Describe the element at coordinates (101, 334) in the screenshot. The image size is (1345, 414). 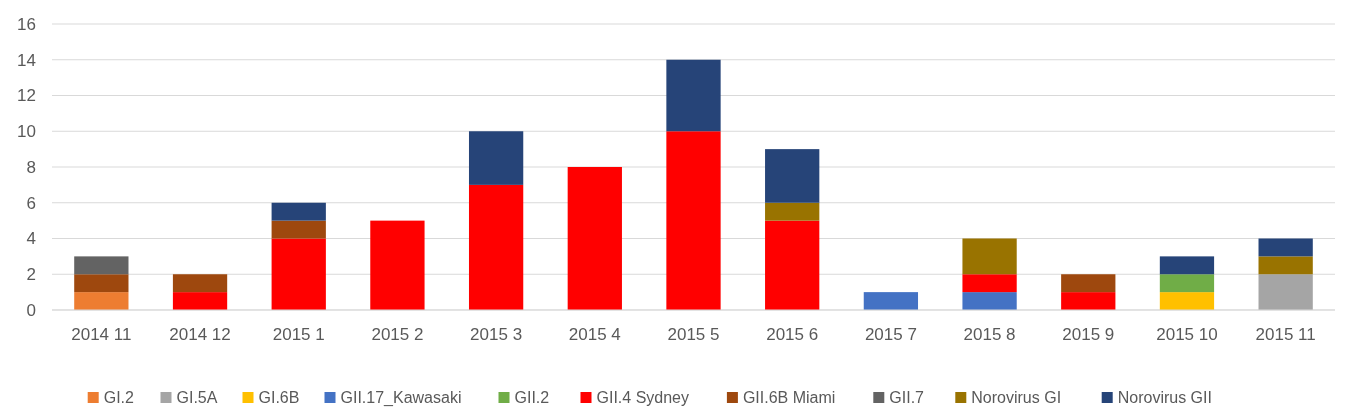
I see `x-tick-label: 2014 11` at that location.